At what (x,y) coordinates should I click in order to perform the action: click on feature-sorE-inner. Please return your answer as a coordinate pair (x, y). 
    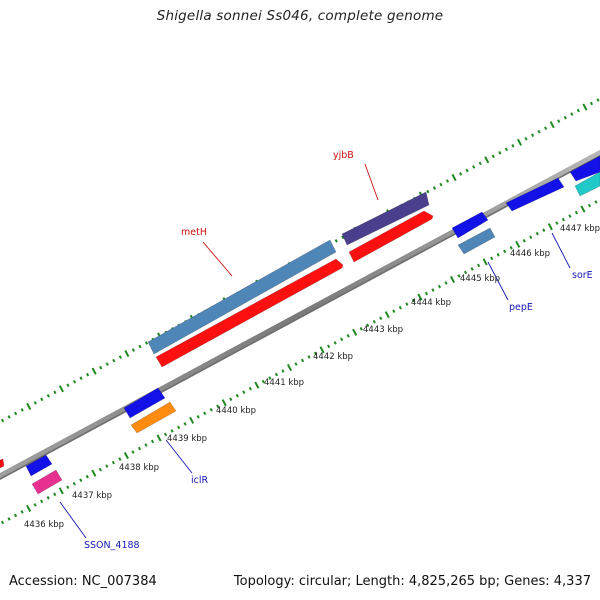
    Looking at the image, I should click on (587, 184).